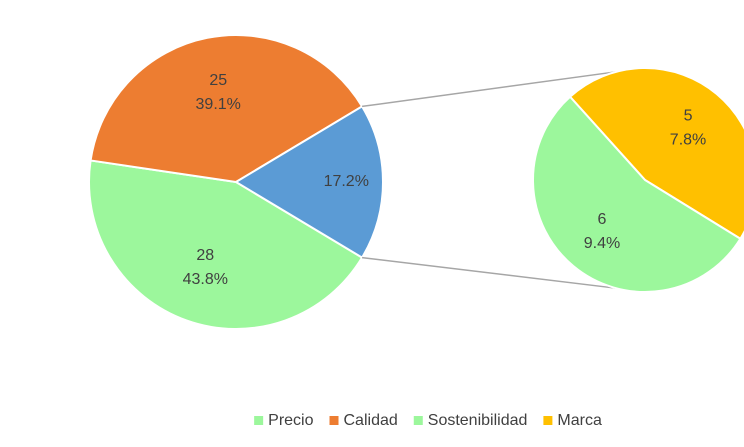  What do you see at coordinates (602, 219) in the screenshot?
I see `value-label: 6` at bounding box center [602, 219].